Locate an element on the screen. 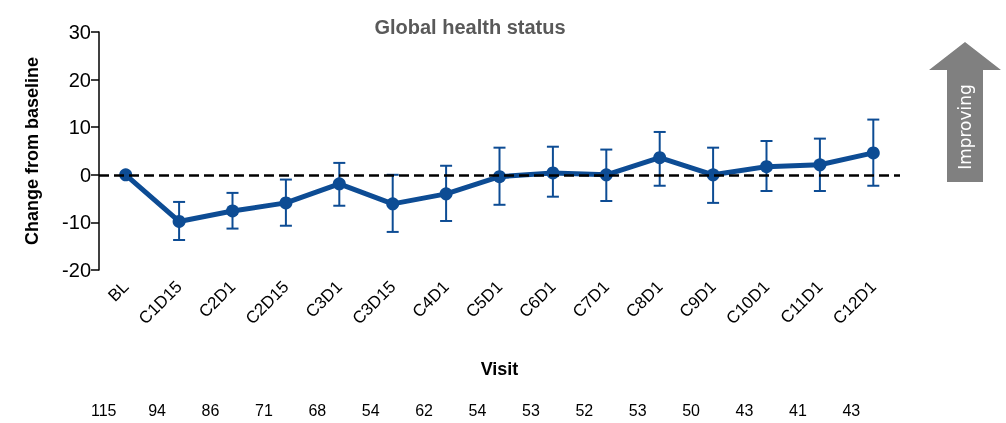  y-axis-title: Change from baseline is located at coordinates (32, 151).